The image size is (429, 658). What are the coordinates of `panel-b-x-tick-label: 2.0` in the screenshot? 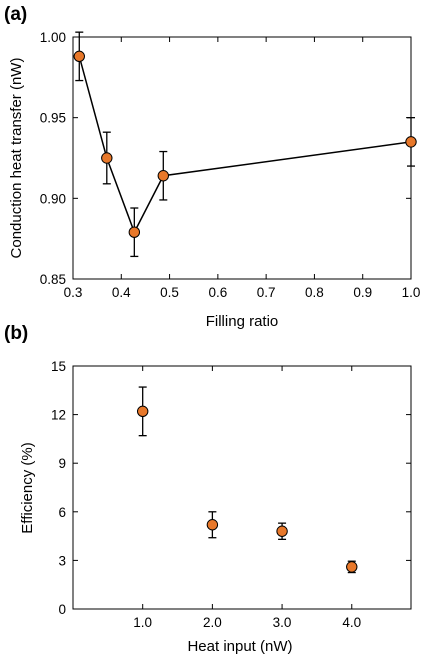 It's located at (212, 622).